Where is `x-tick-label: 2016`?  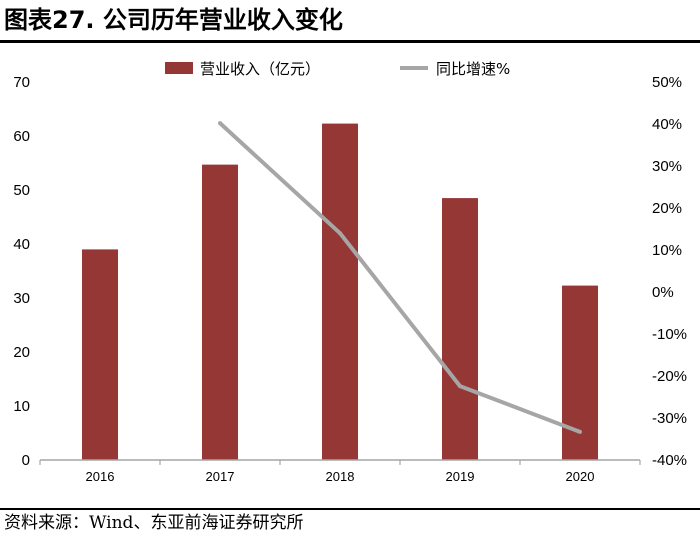 x-tick-label: 2016 is located at coordinates (100, 476).